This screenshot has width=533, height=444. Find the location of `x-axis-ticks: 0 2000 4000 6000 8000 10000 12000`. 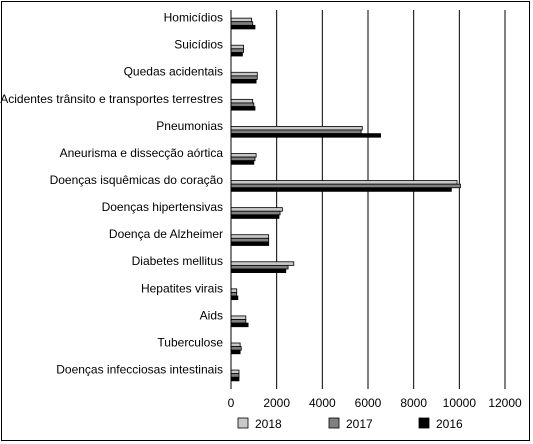

x-axis-ticks: 0 2000 4000 6000 8000 10000 12000 is located at coordinates (375, 403).